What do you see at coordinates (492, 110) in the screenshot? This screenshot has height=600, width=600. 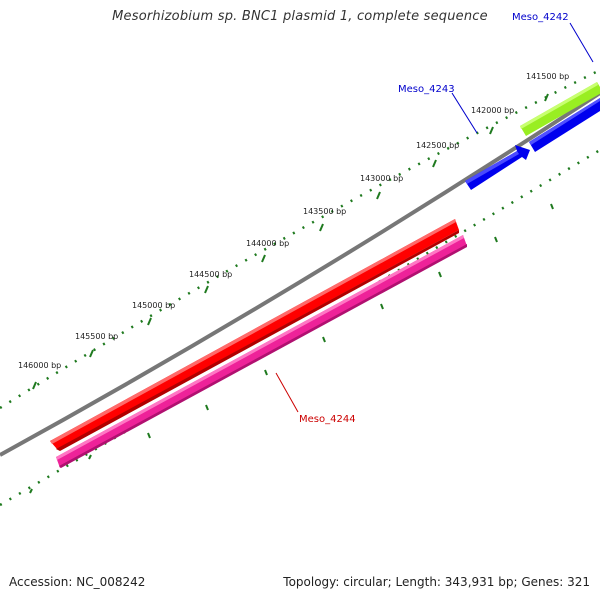 I see `tick-label: 142000 bp` at bounding box center [492, 110].